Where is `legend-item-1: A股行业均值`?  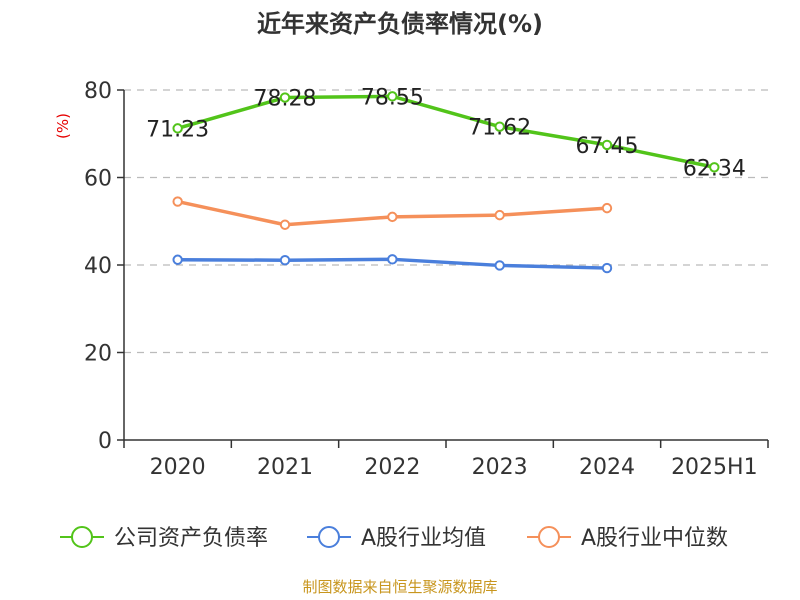
legend-item-1: A股行业均值 is located at coordinates (396, 538).